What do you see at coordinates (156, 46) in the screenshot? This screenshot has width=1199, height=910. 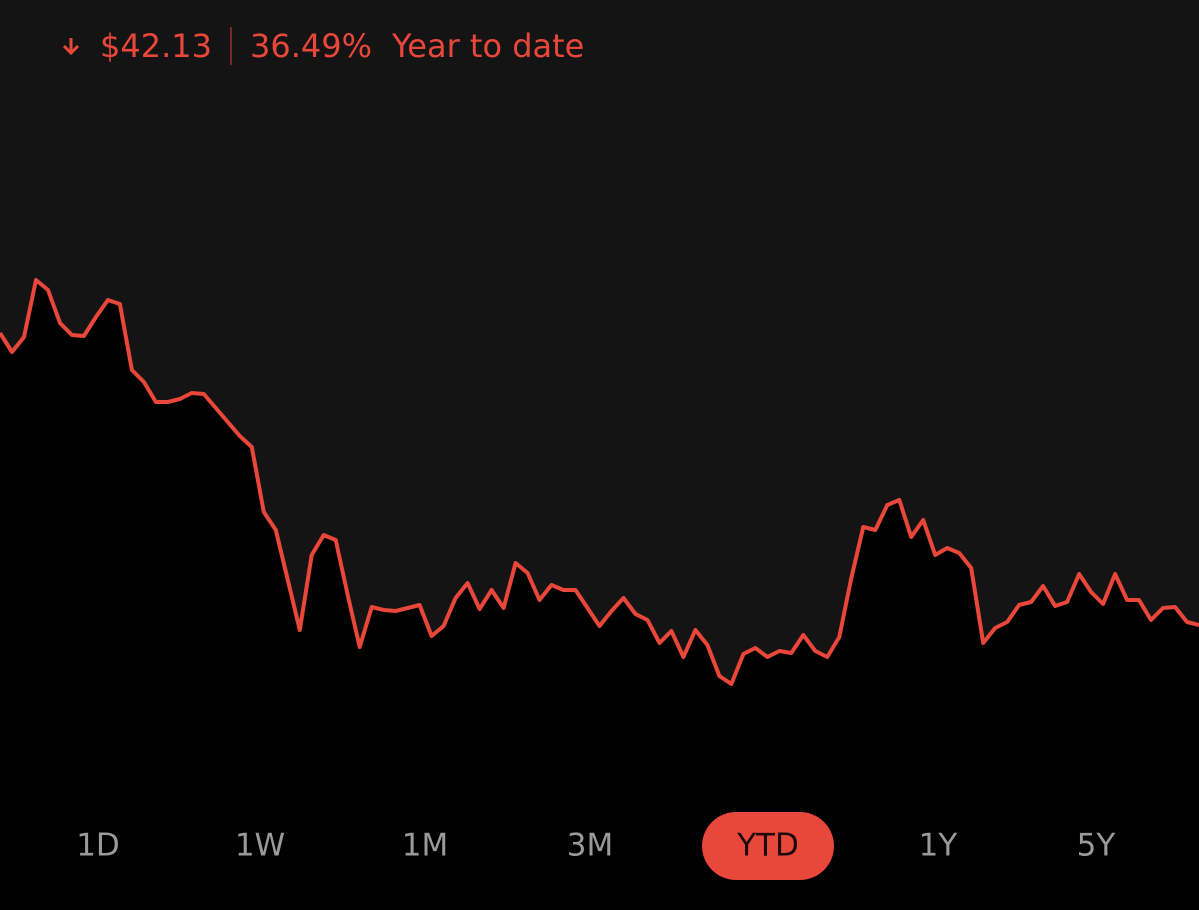 I see `change: $42.13` at bounding box center [156, 46].